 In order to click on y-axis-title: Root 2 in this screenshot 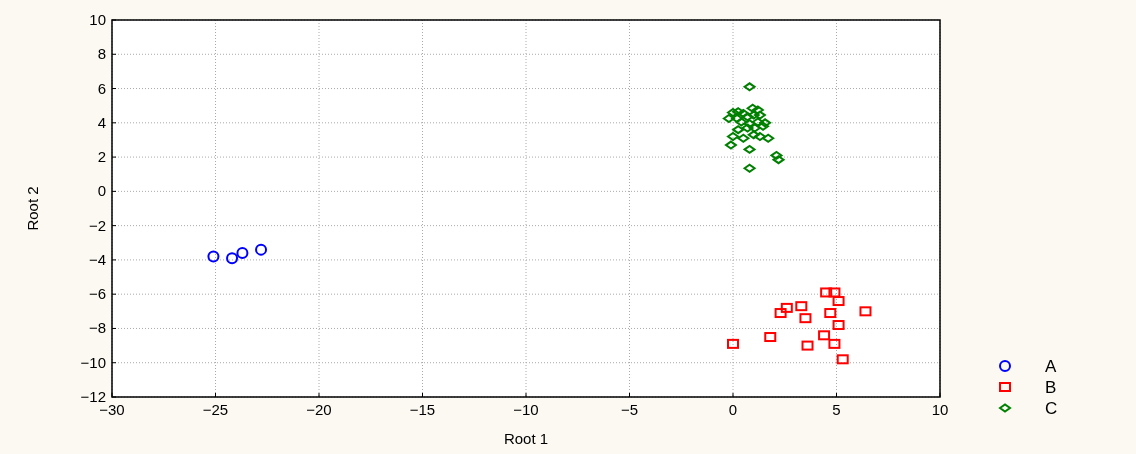, I will do `click(32, 208)`.